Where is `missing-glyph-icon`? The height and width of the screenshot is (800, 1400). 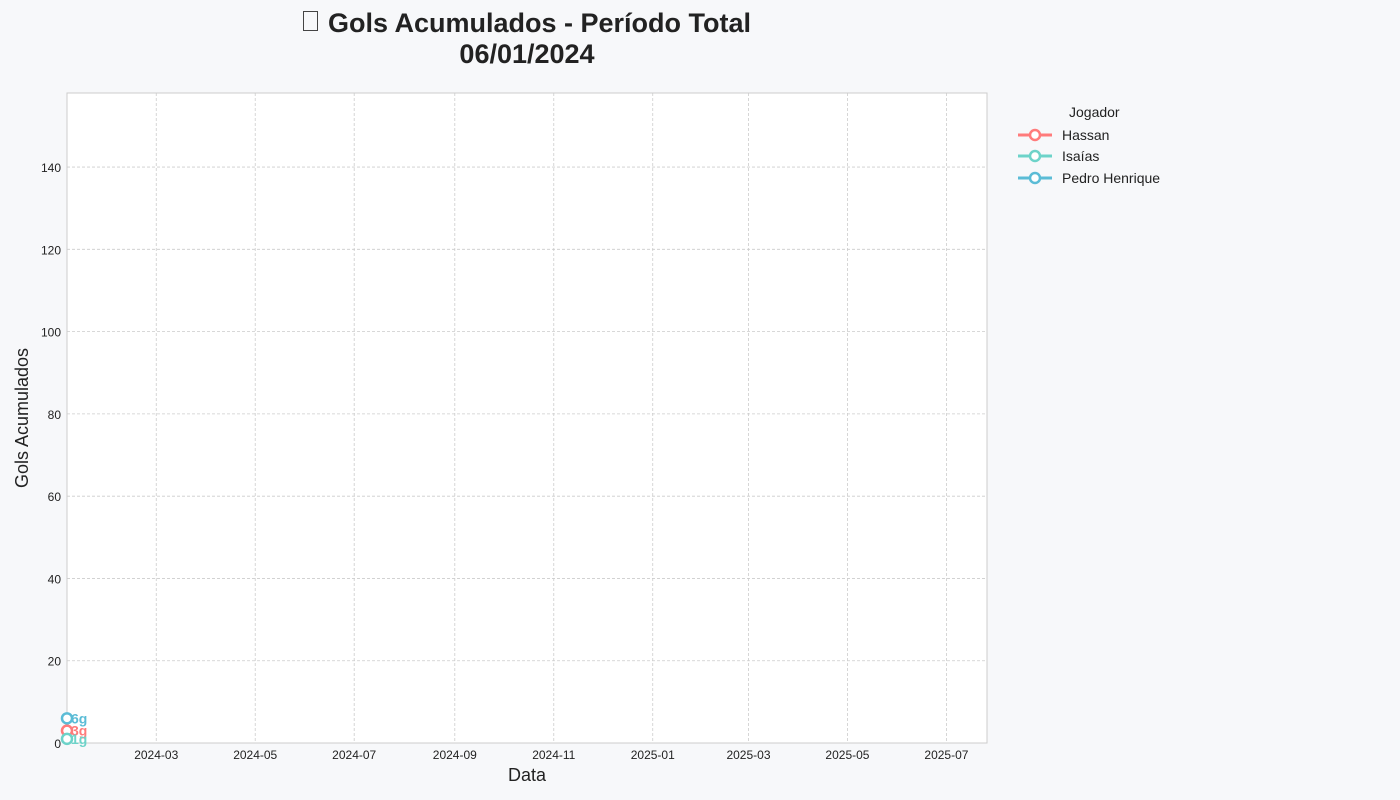
missing-glyph-icon is located at coordinates (310, 21).